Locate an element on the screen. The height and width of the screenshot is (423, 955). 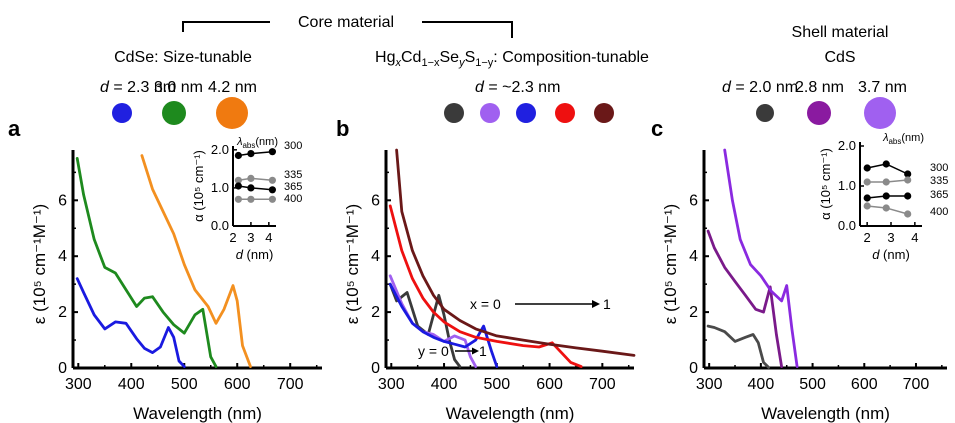
inset-y-tick-label: 2.0 is located at coordinates (847, 145).